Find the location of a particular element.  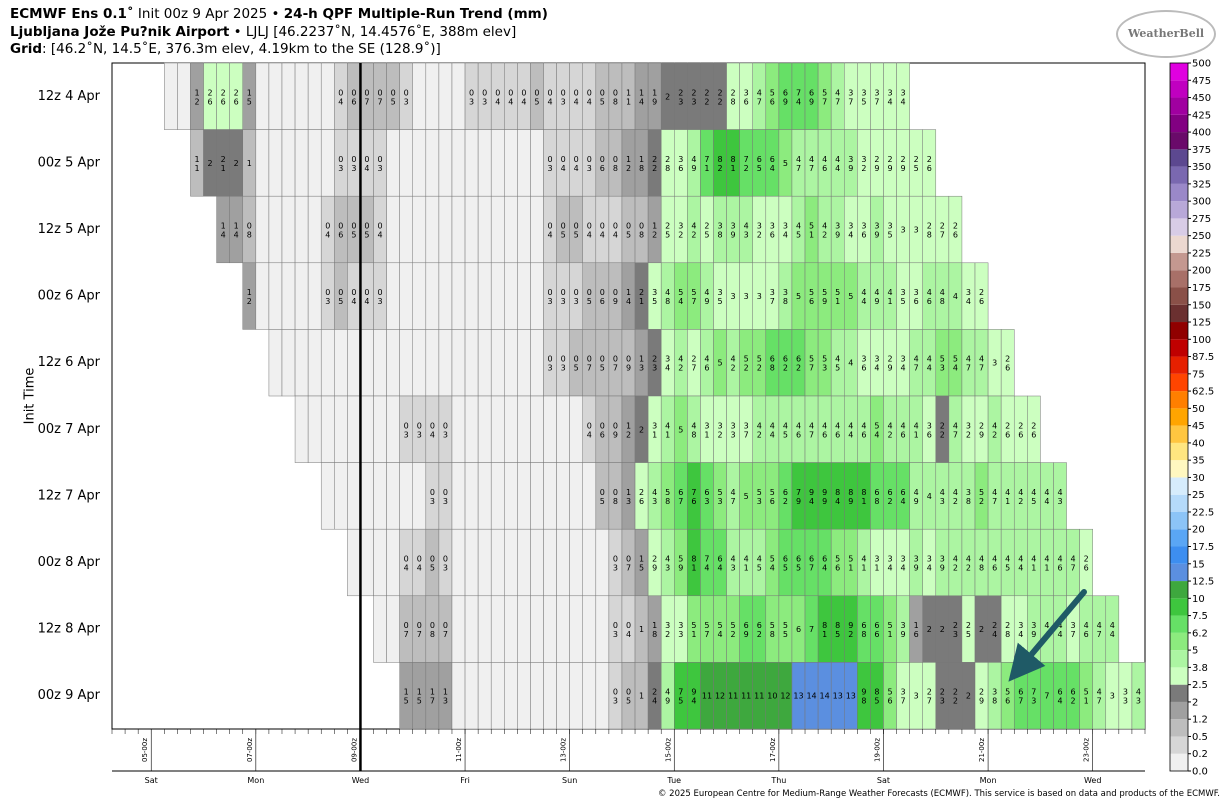

x-day-label: Mon is located at coordinates (255, 780).